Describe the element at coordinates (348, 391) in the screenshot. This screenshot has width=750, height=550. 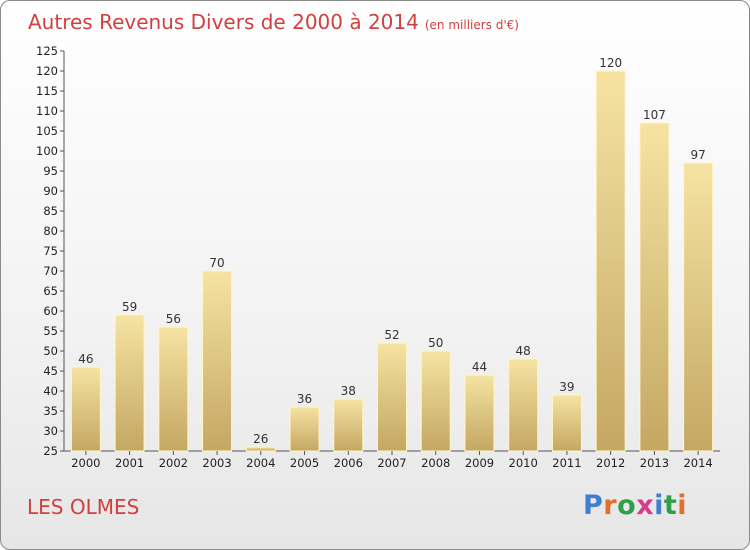
I see `data-label: 38` at that location.